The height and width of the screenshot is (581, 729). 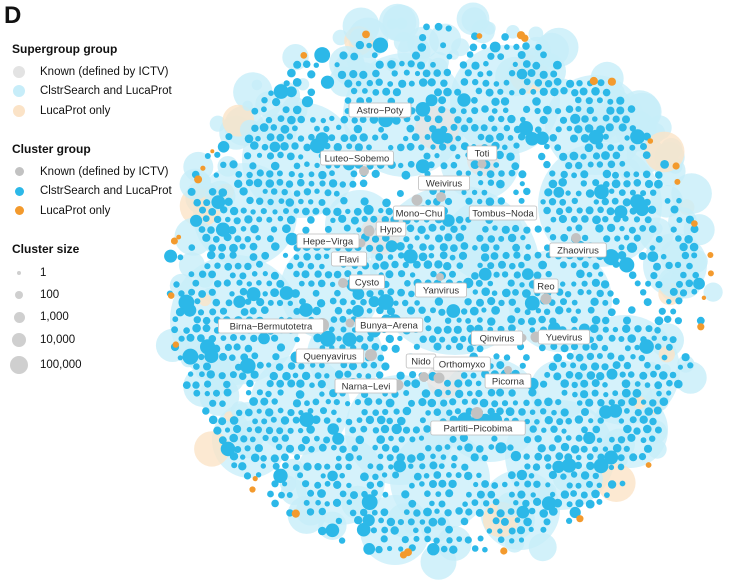 What do you see at coordinates (295, 513) in the screenshot?
I see `lucaprot-only-dot` at bounding box center [295, 513].